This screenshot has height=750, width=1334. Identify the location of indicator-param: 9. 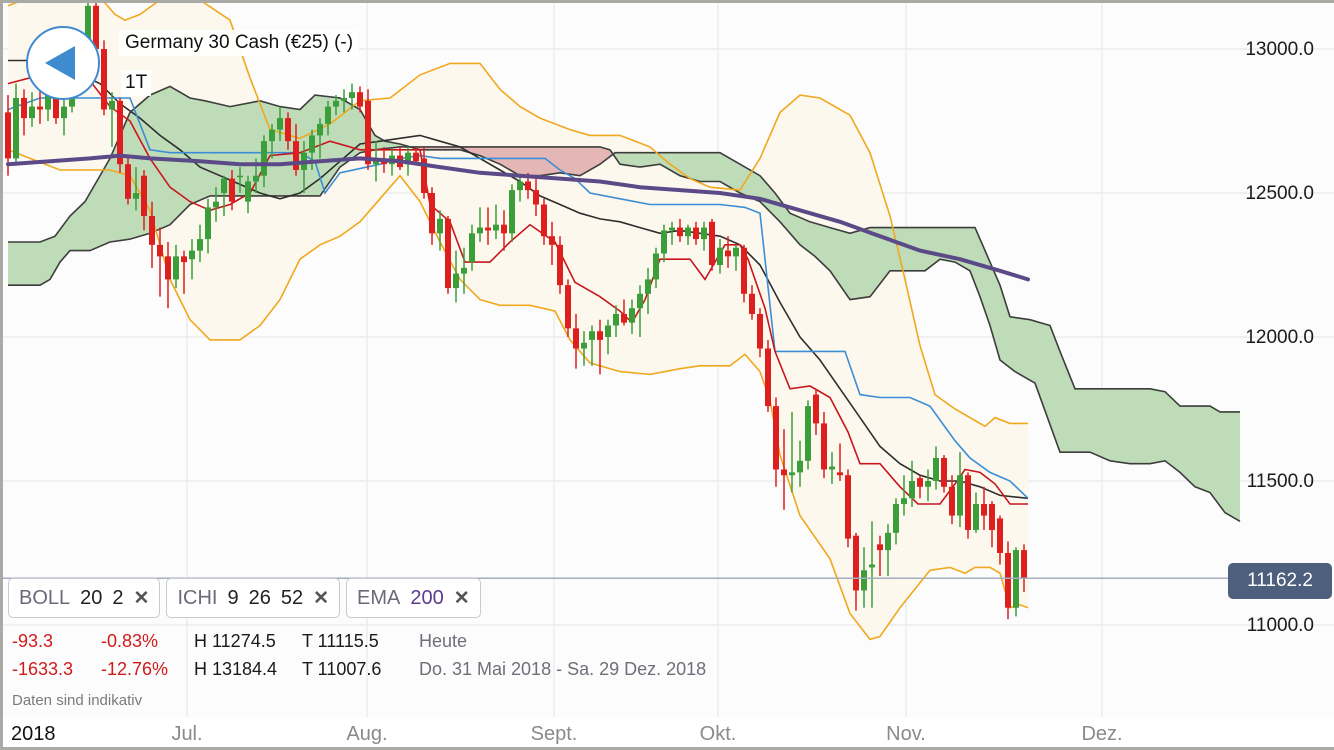
(233, 597).